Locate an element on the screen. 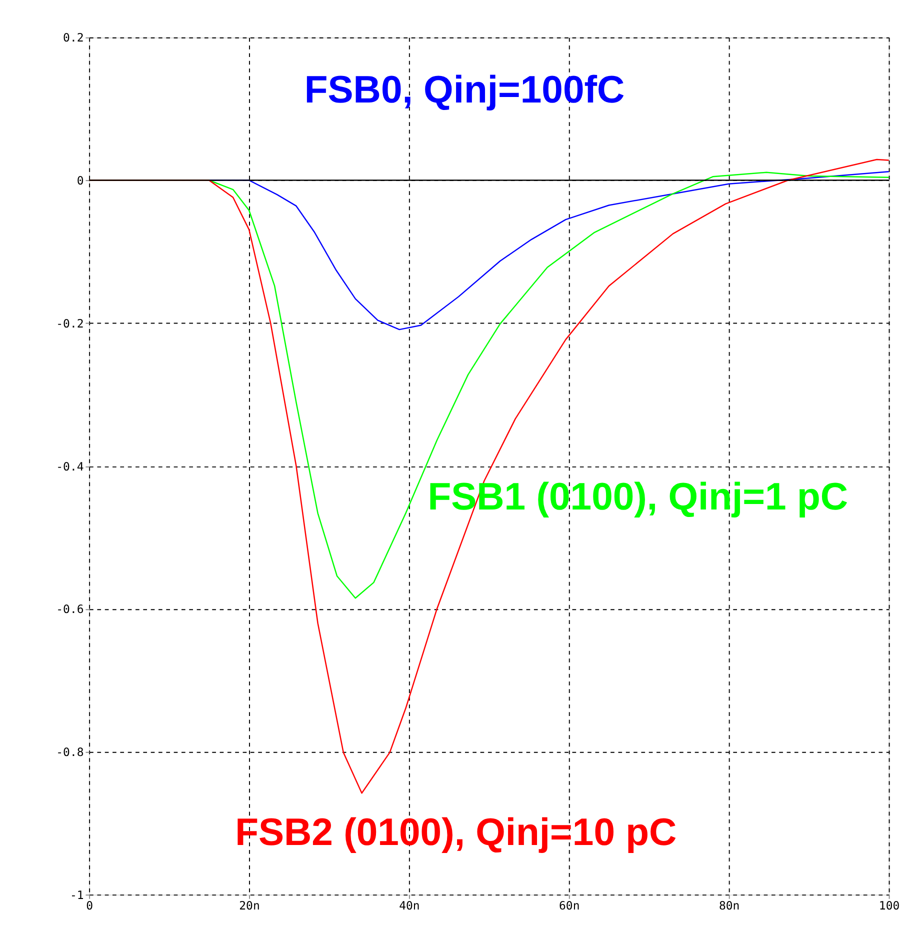 This screenshot has height=949, width=907. x-tick-label: 40n is located at coordinates (409, 905).